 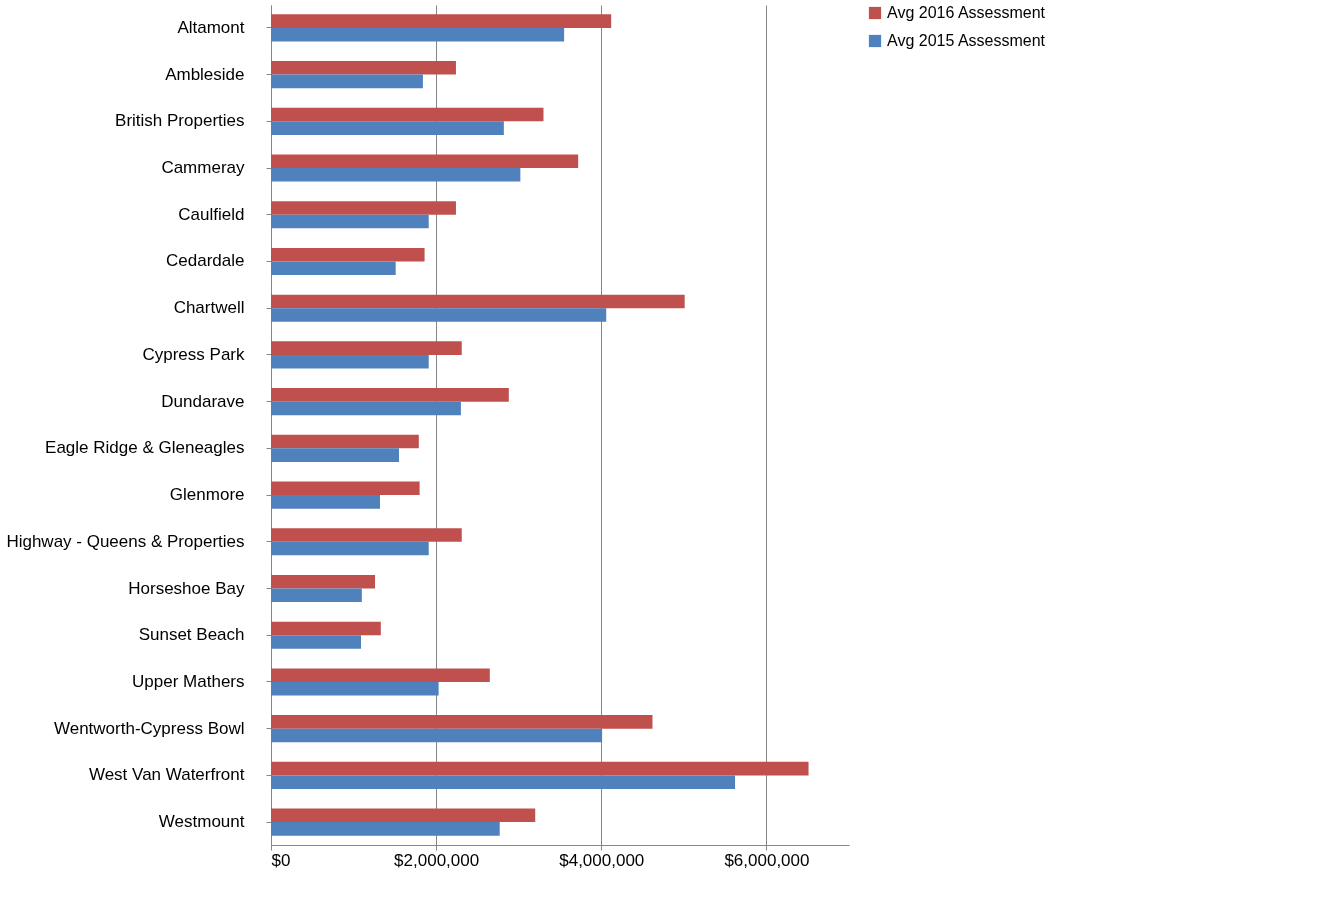 I want to click on y-tick-label: Horseshoe Bay, so click(x=186, y=588).